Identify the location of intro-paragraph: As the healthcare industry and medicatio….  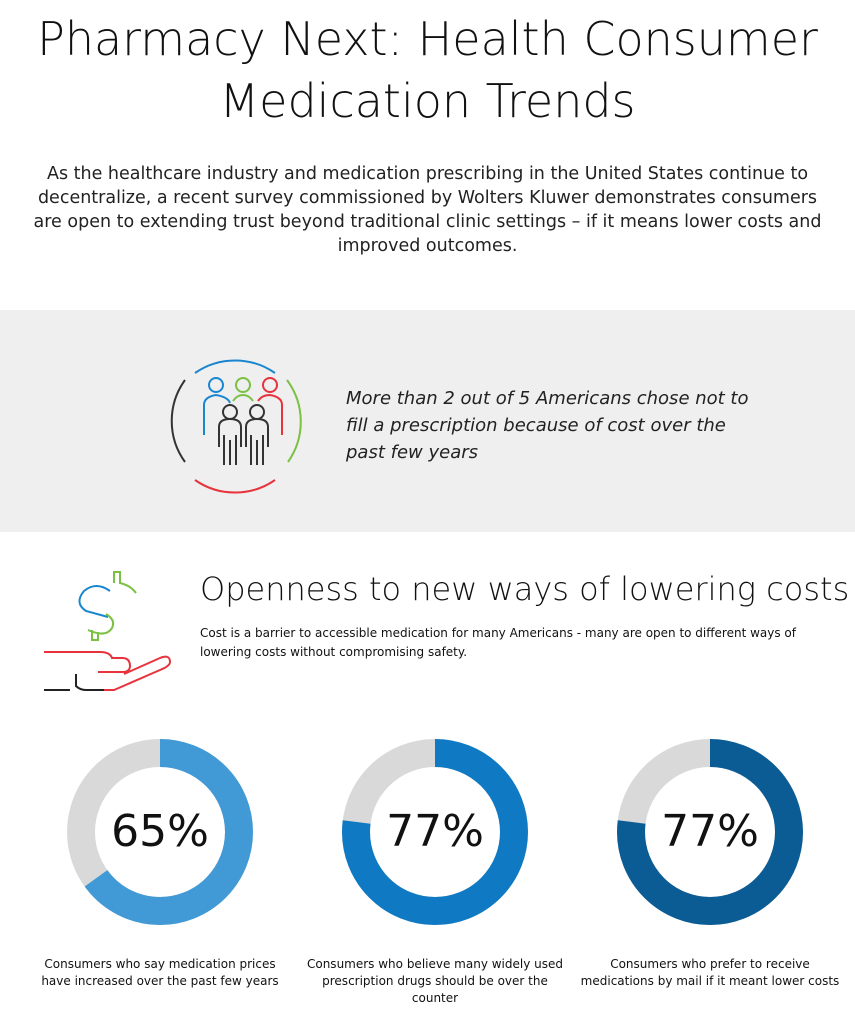
(427, 210).